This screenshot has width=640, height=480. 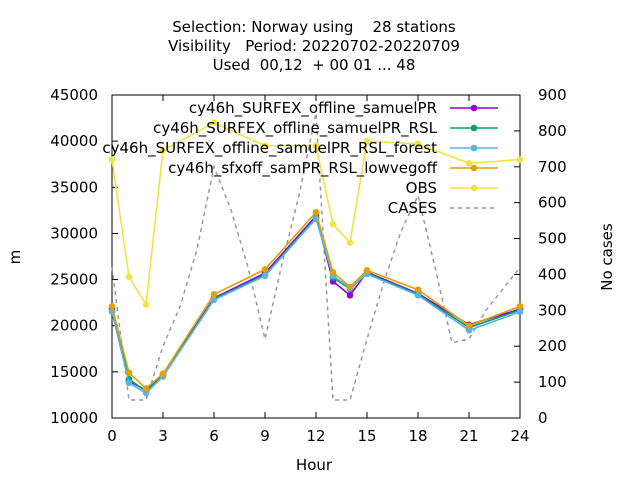 I want to click on y-tick-label: 45000, so click(x=74, y=95).